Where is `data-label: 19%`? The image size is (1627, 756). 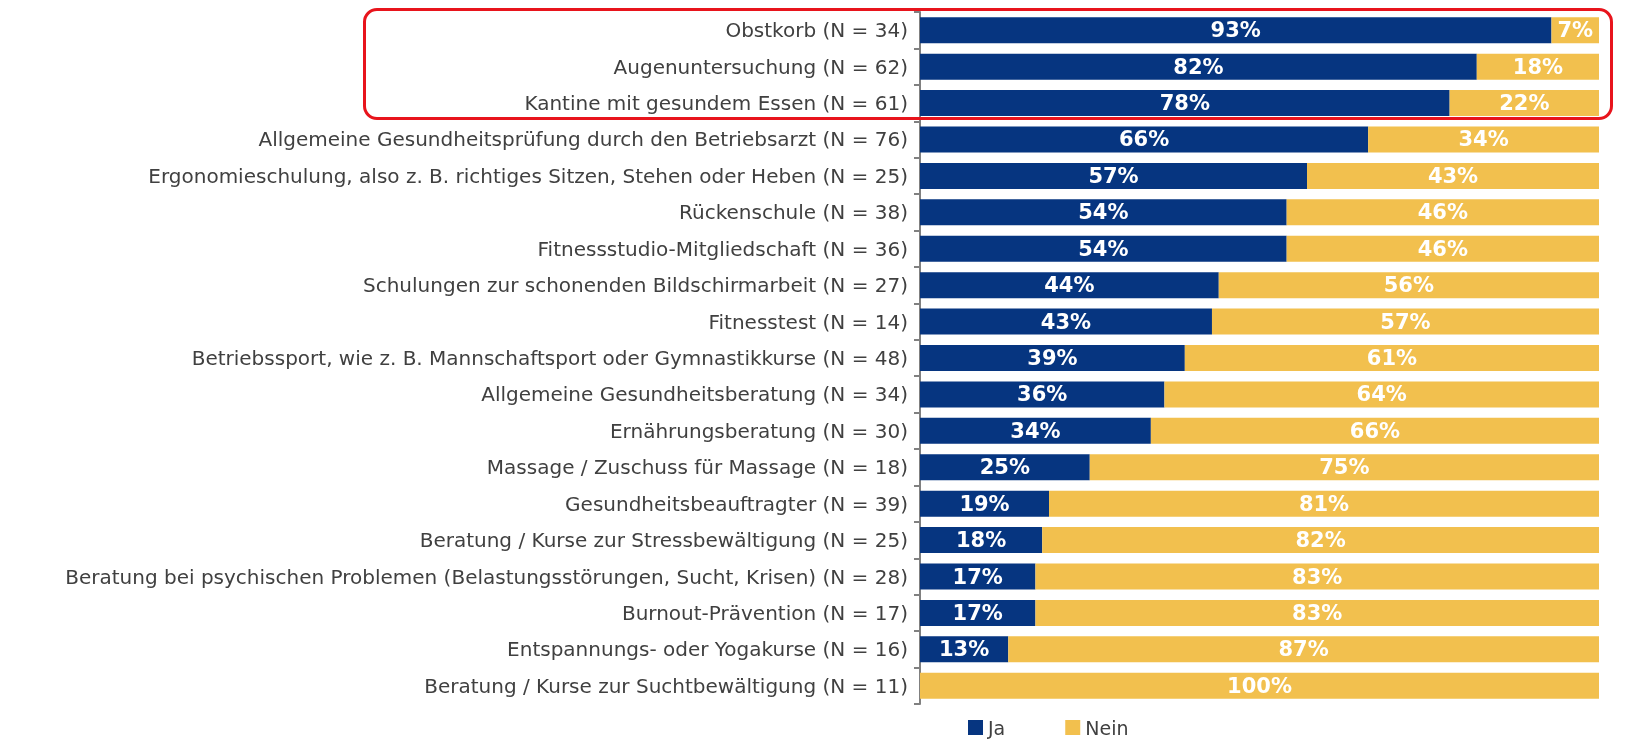
data-label: 19% is located at coordinates (984, 503).